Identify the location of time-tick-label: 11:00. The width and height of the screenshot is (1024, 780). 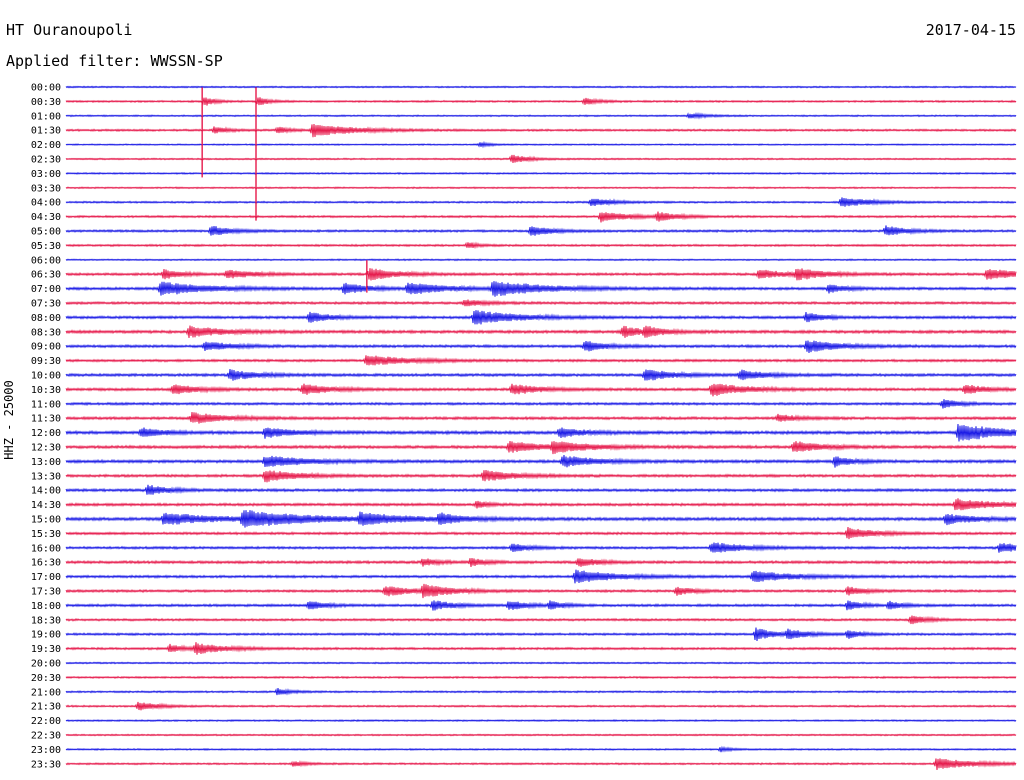
(46, 404).